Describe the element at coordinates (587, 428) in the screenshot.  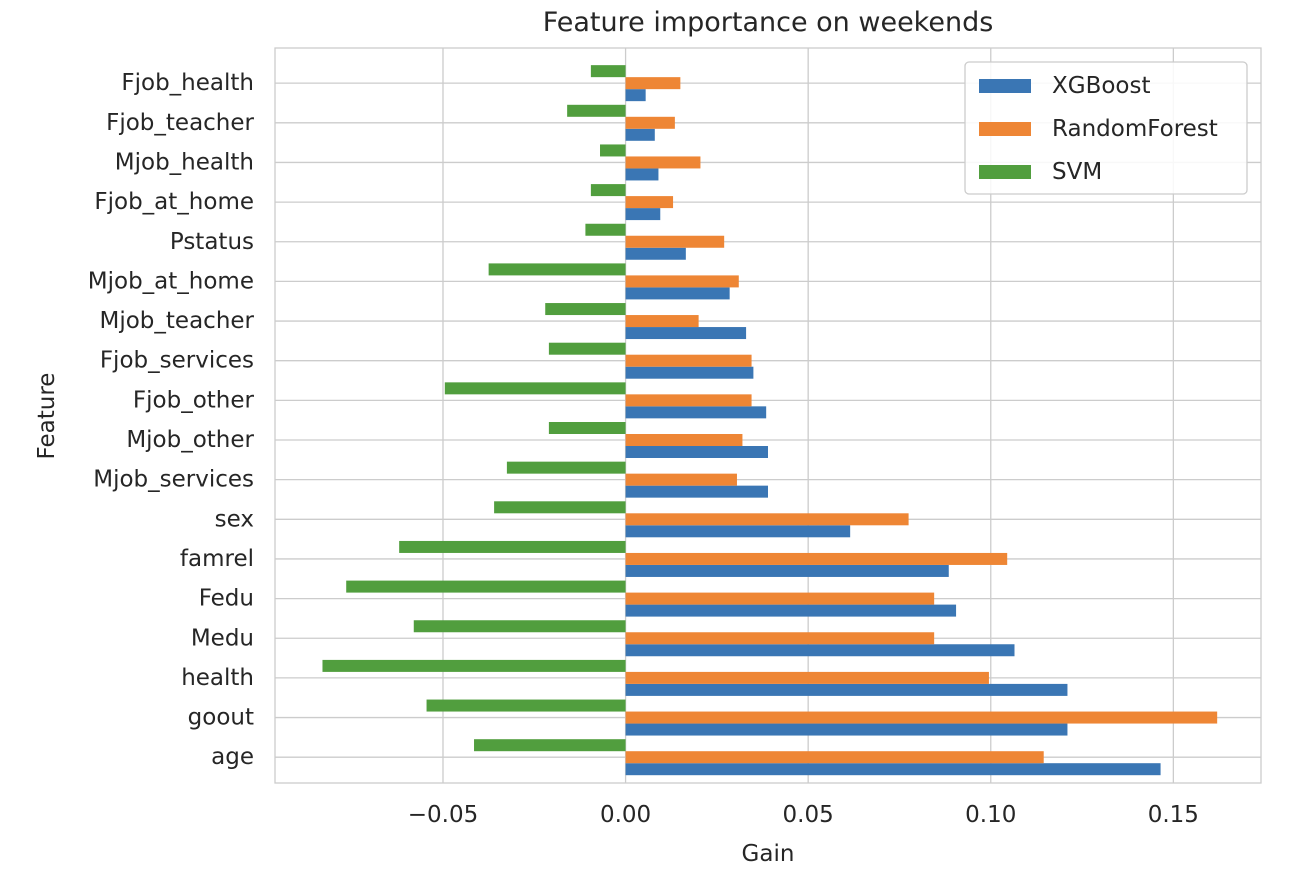
I see `bar-svm-mjob-other` at that location.